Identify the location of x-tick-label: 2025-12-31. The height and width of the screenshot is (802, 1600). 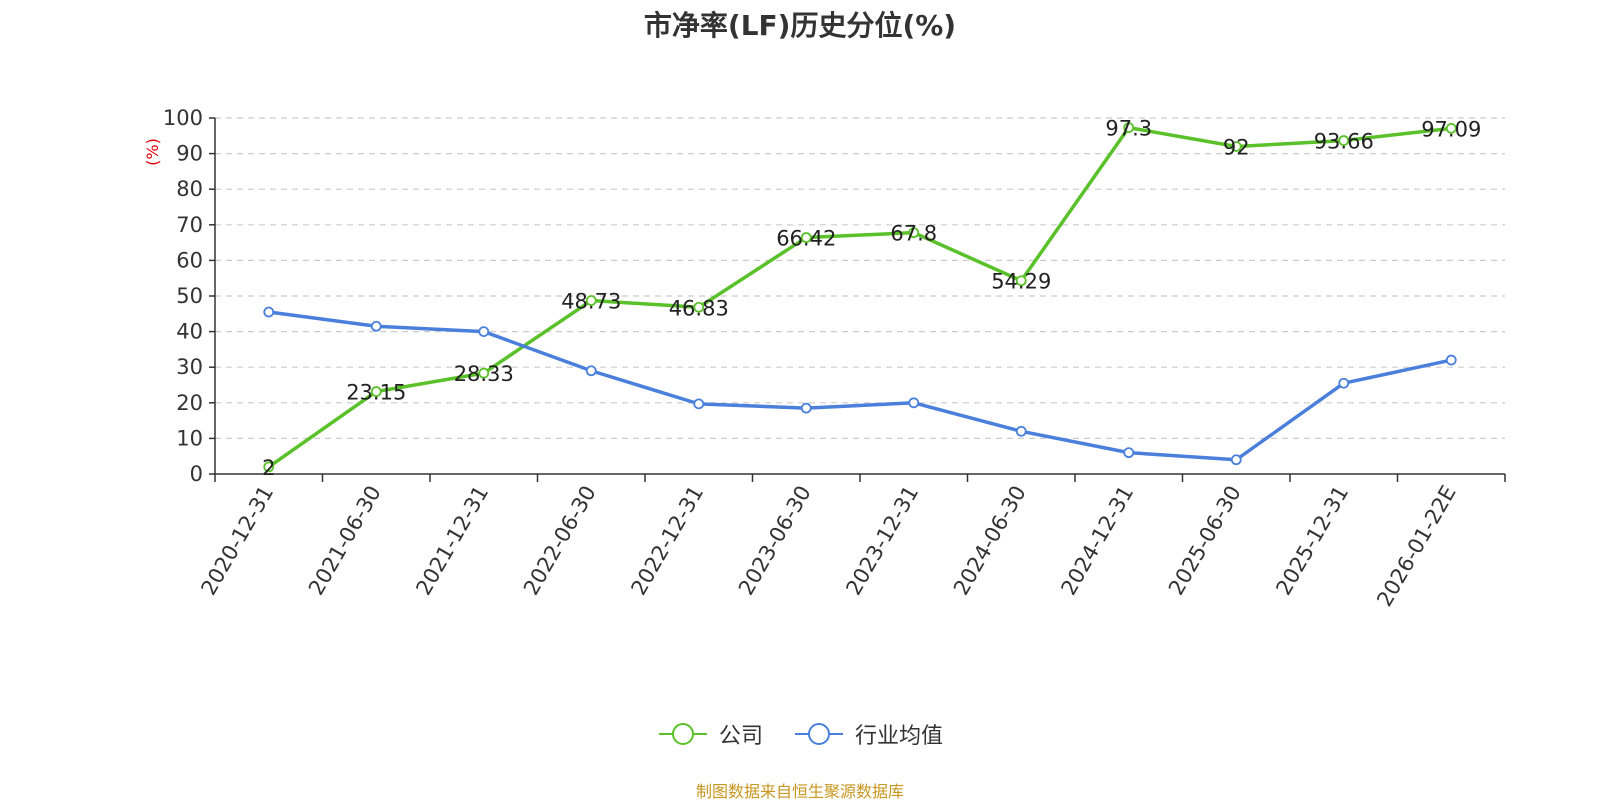
(1312, 541).